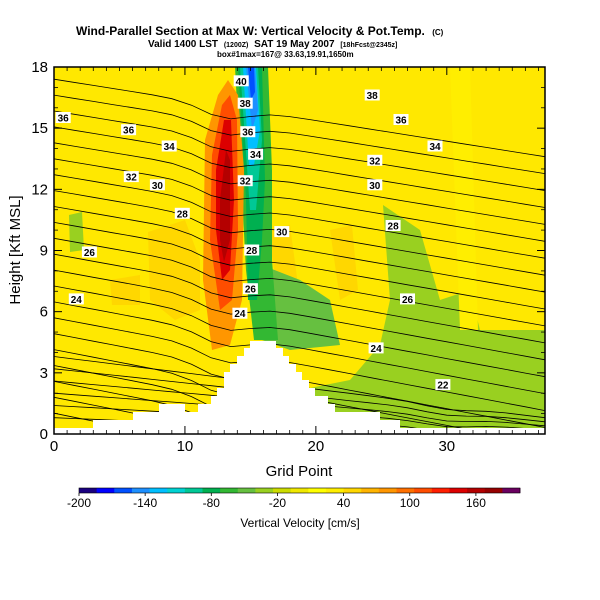 Image resolution: width=600 pixels, height=600 pixels. I want to click on x-axis-label: Grid Point, so click(300, 471).